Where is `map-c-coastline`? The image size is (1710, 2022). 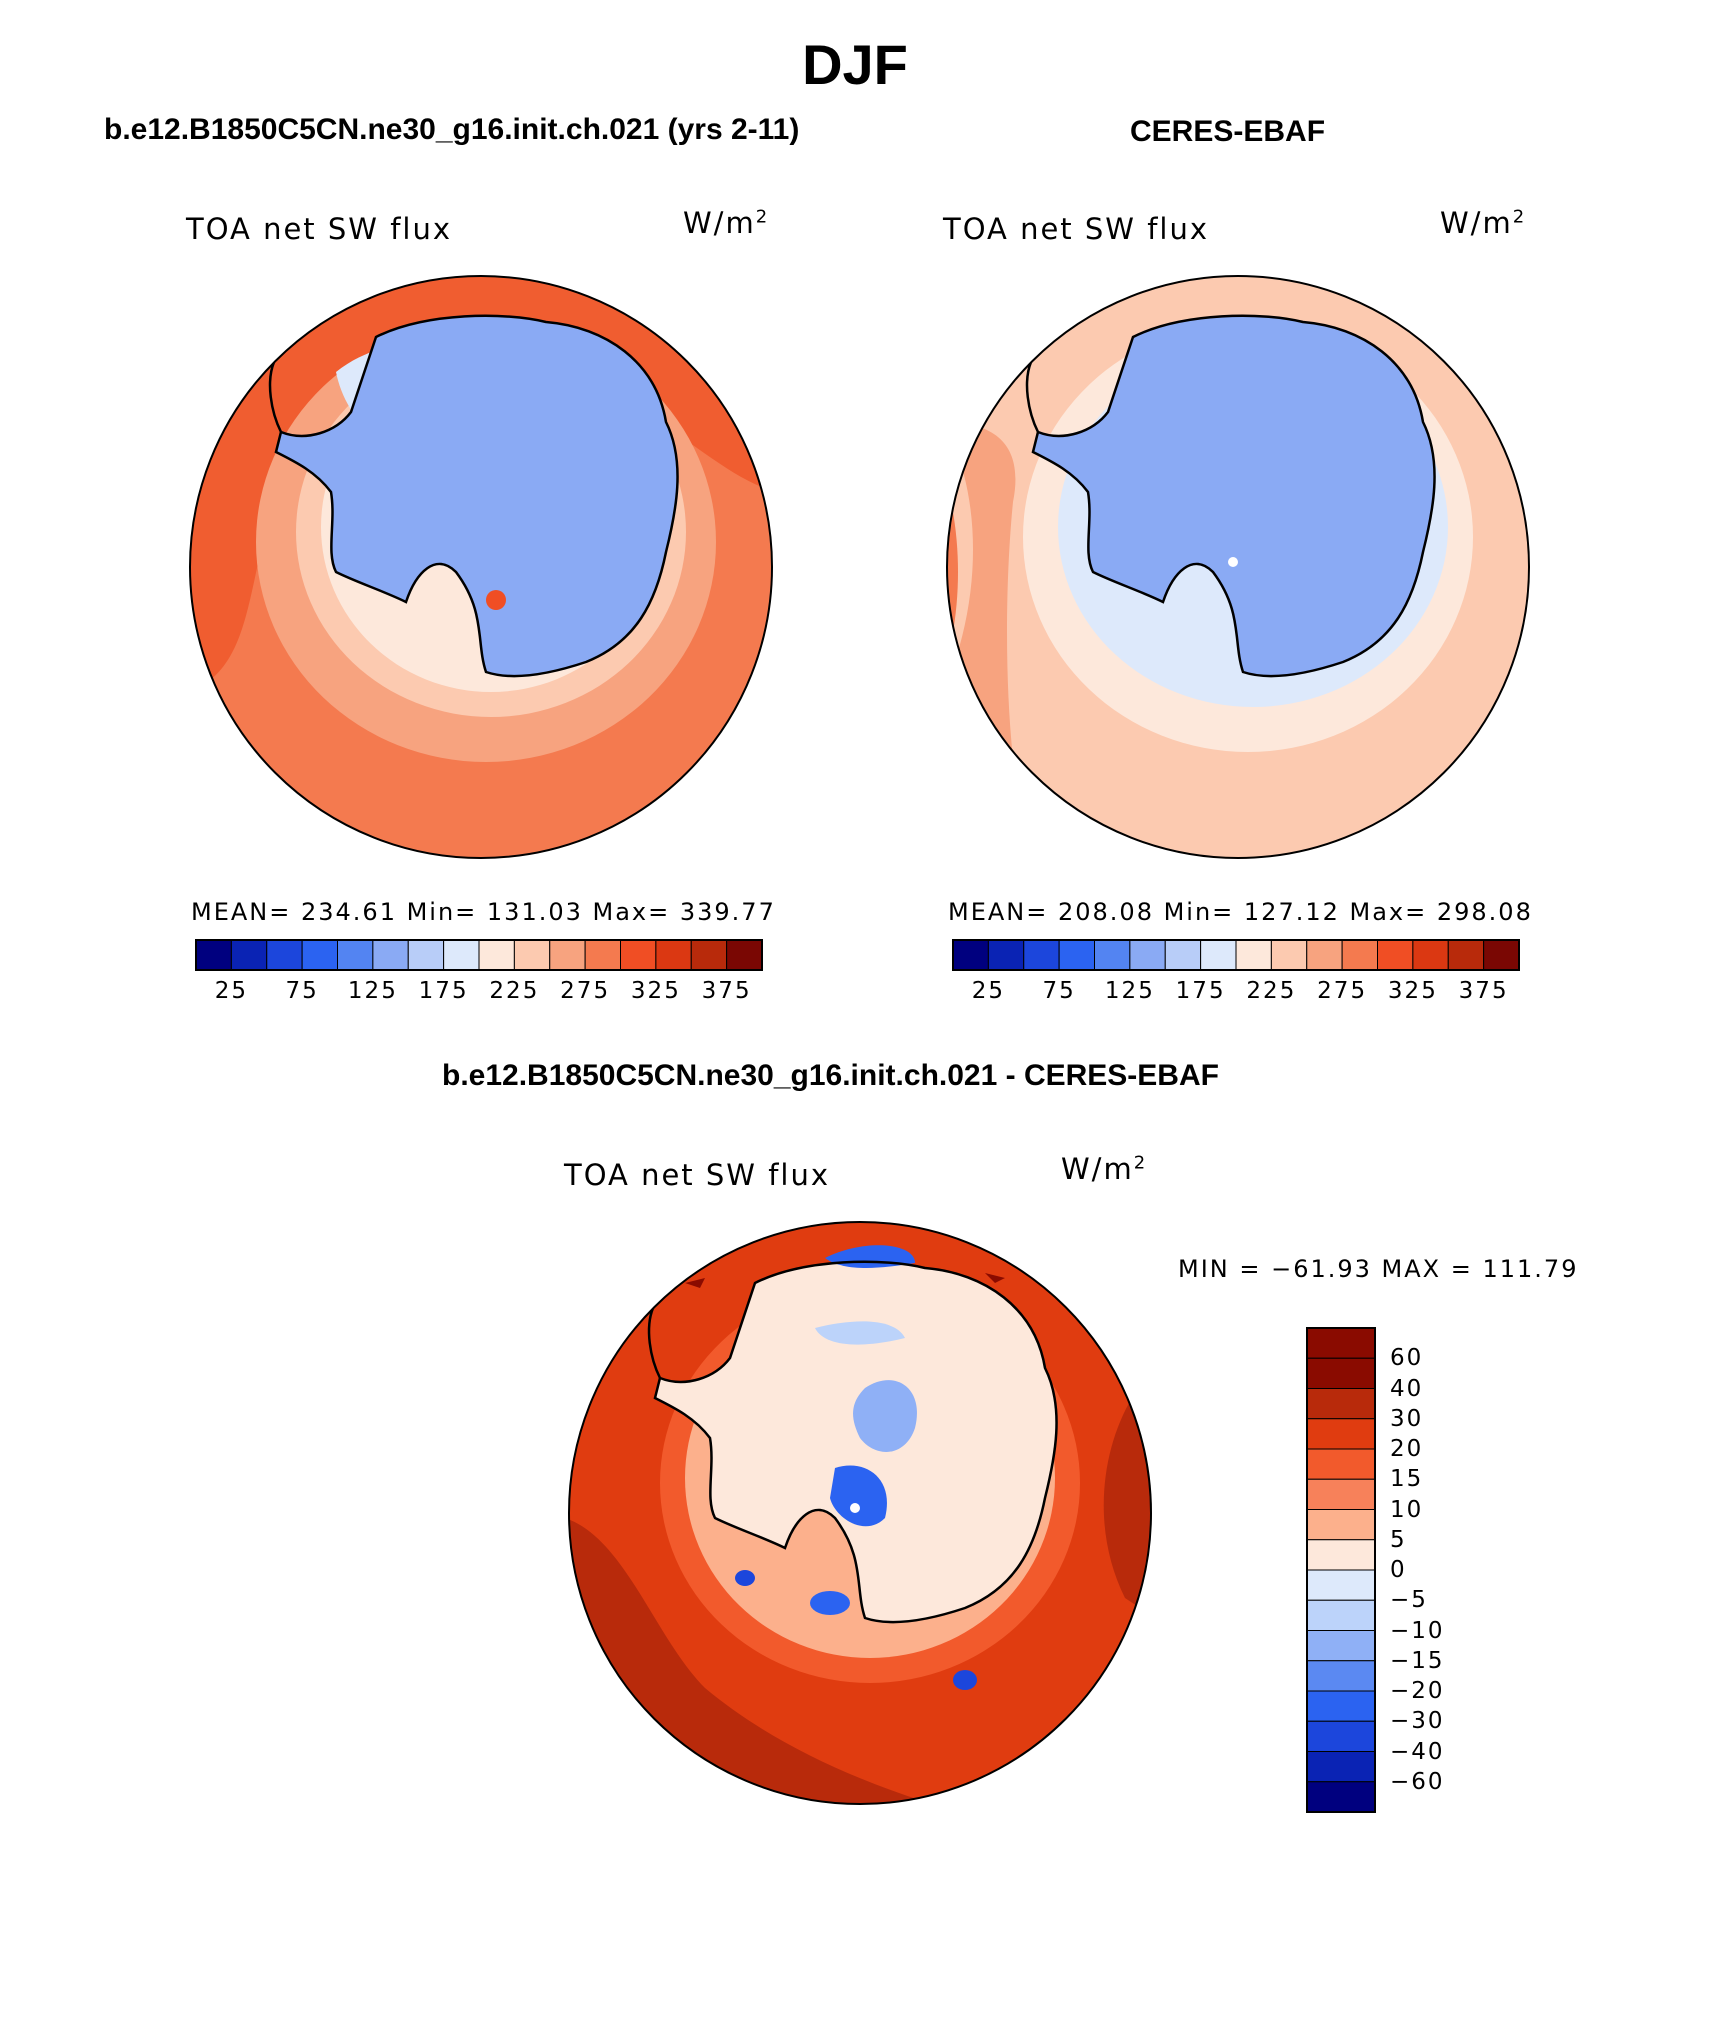 map-c-coastline is located at coordinates (855, 1442).